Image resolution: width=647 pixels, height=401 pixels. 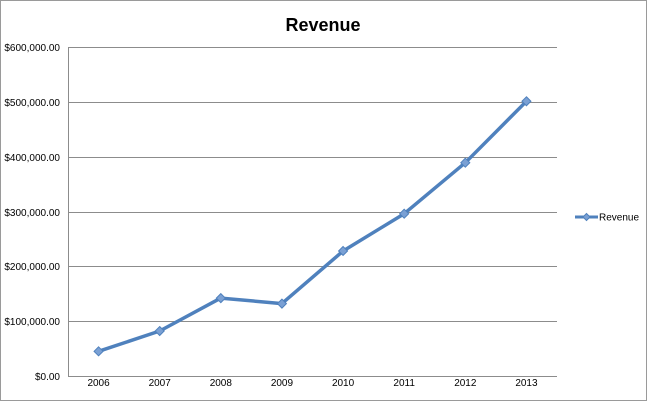 I want to click on y-tick-label: $400,000.00, so click(x=32, y=158).